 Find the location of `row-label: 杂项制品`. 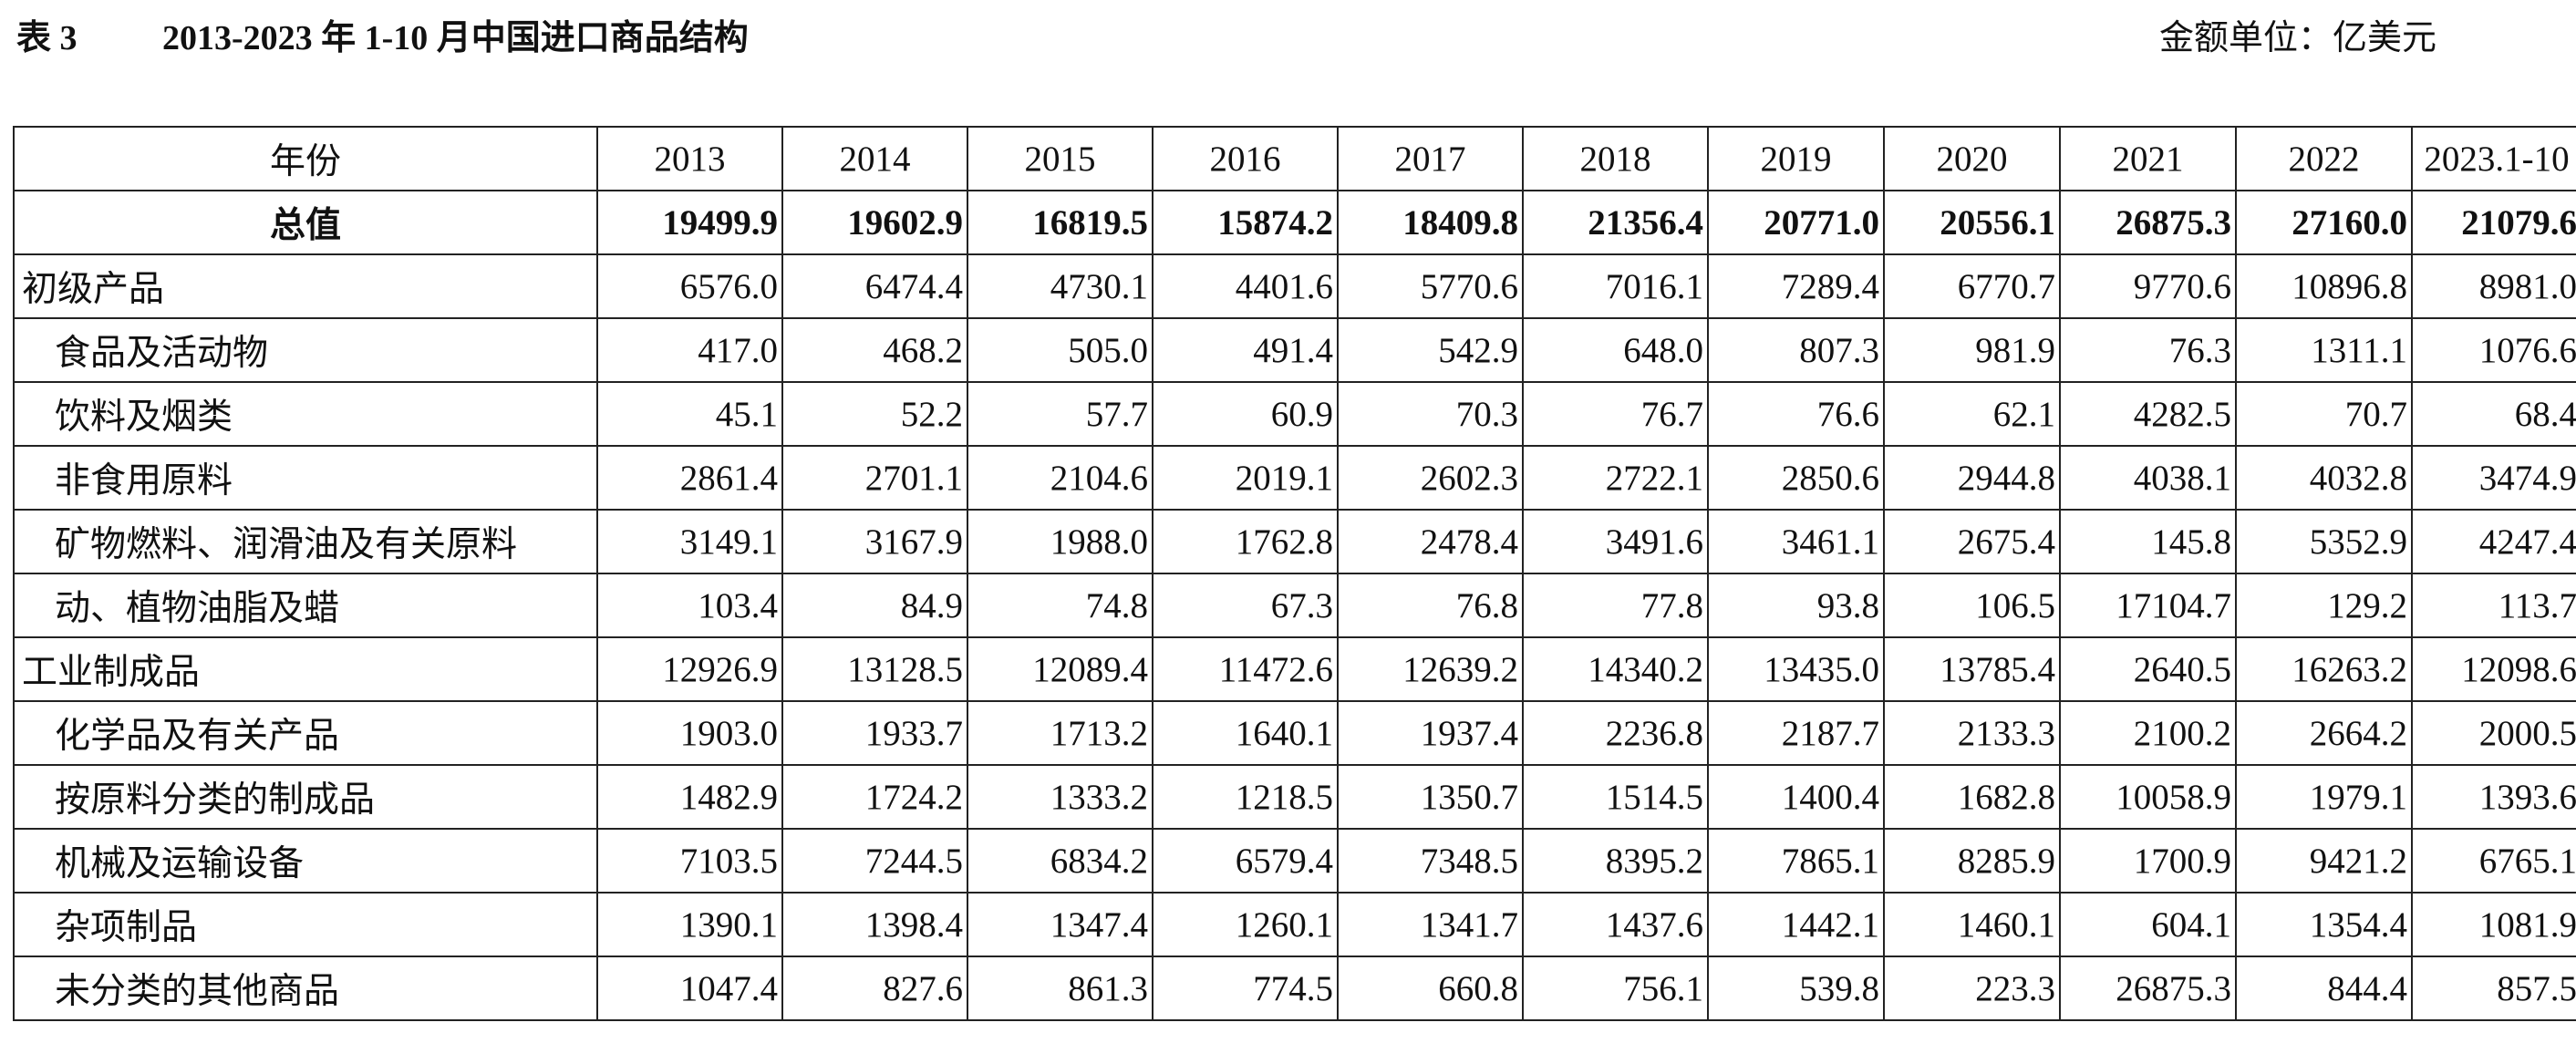

row-label: 杂项制品 is located at coordinates (305, 924).